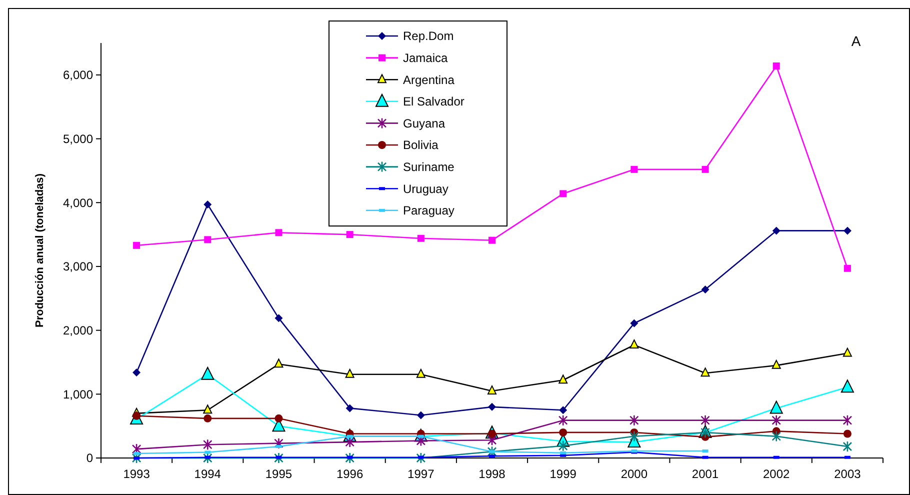  I want to click on y-axis-title: Producción anual (toneladas), so click(40, 250).